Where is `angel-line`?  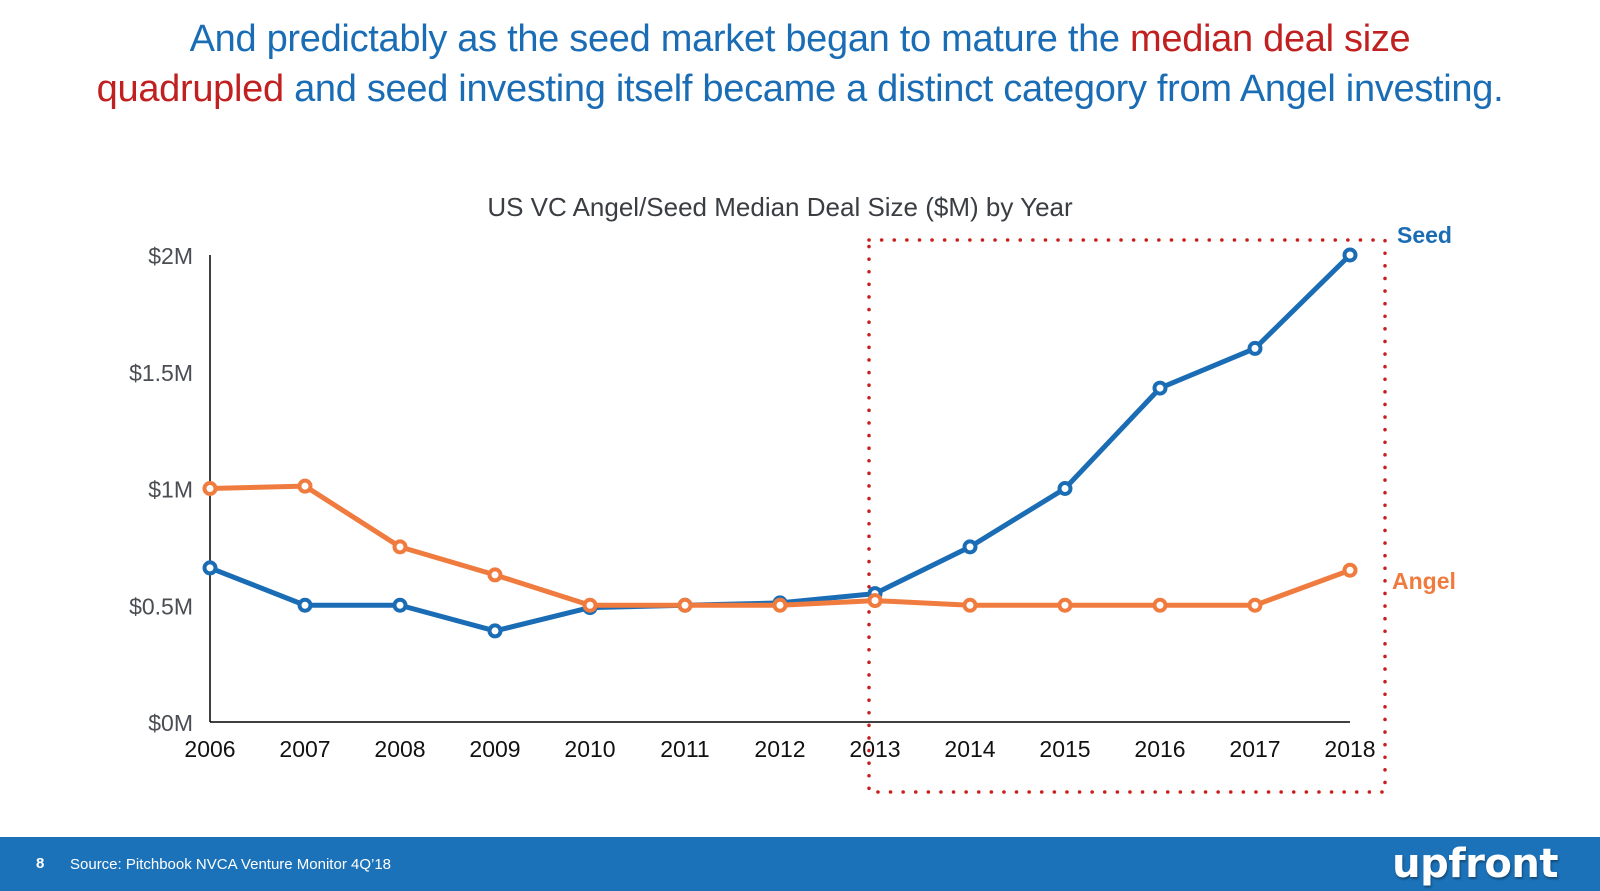
angel-line is located at coordinates (780, 545).